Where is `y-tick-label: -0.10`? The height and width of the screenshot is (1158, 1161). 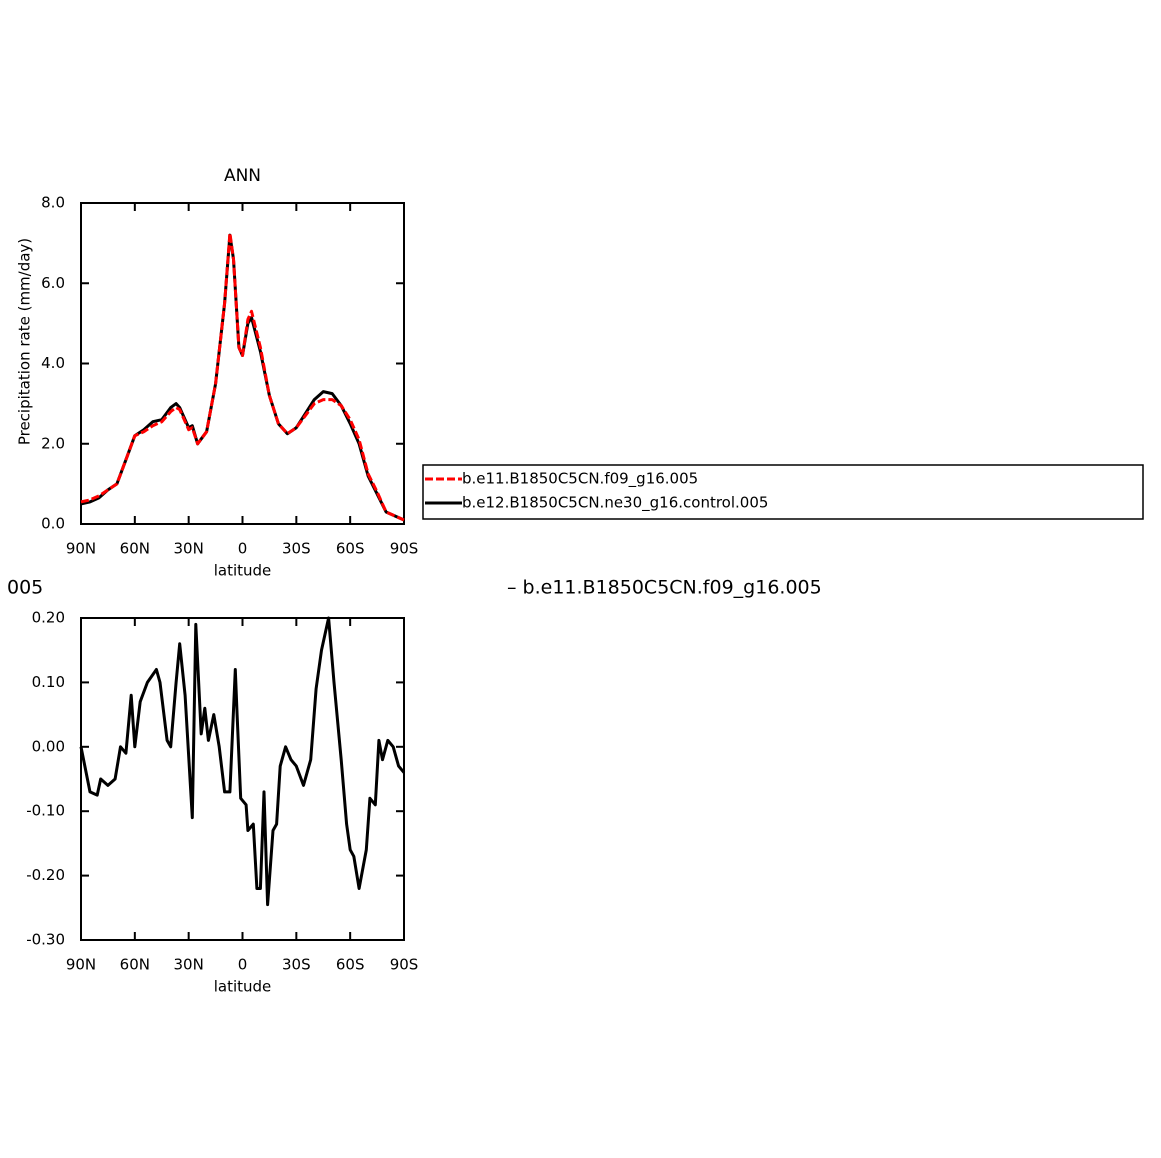
y-tick-label: -0.10 is located at coordinates (45, 811).